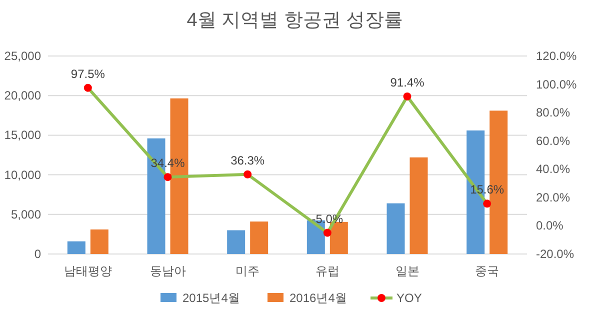 This screenshot has width=590, height=321. Describe the element at coordinates (26, 214) in the screenshot. I see `y-tick-label: 5,000` at that location.